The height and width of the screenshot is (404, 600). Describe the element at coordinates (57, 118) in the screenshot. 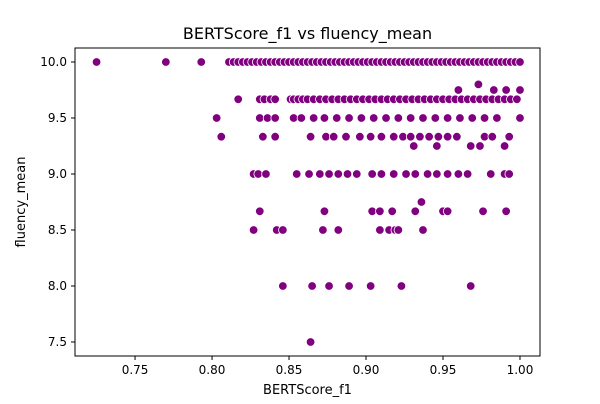

I see `y-tick-label: 9.5` at that location.